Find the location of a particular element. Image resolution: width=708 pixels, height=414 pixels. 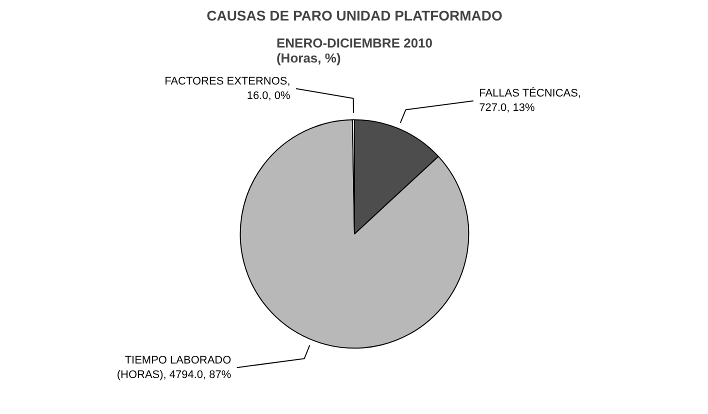

slice-label: TIEMPO LABORADO (HORAS), 4794.0, 87% is located at coordinates (174, 367).